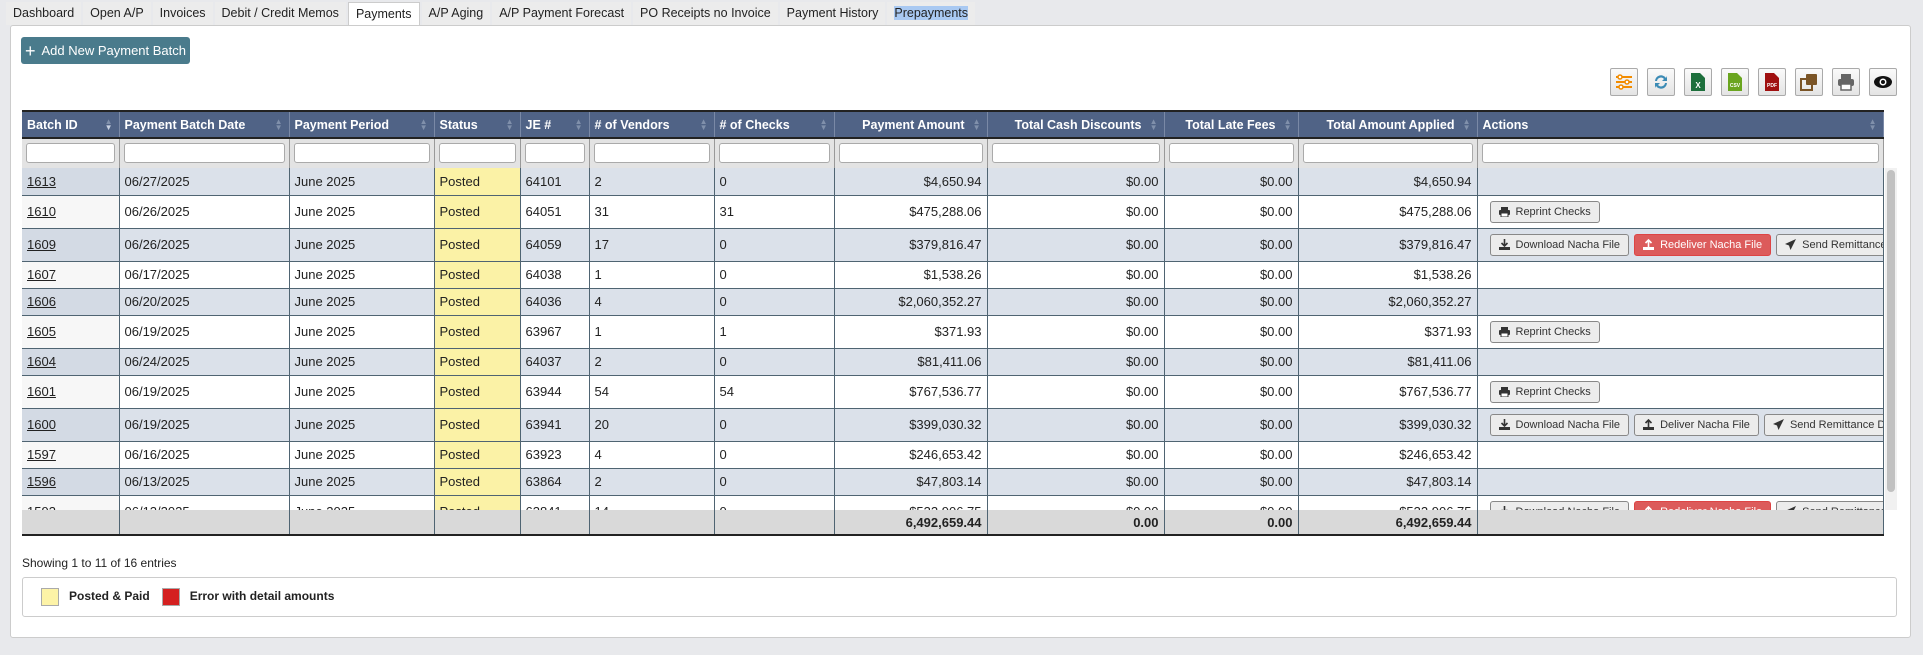 Image resolution: width=1923 pixels, height=655 pixels. What do you see at coordinates (41, 507) in the screenshot?
I see `batch-id-link: 1593` at bounding box center [41, 507].